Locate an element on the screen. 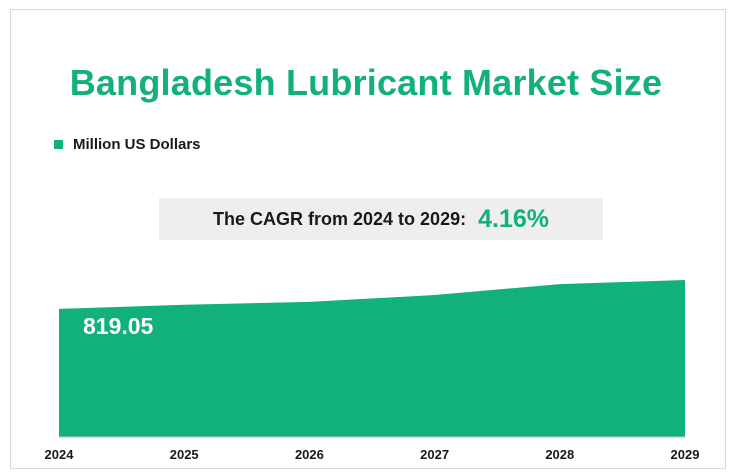 The height and width of the screenshot is (475, 732). legend-swatch is located at coordinates (58, 144).